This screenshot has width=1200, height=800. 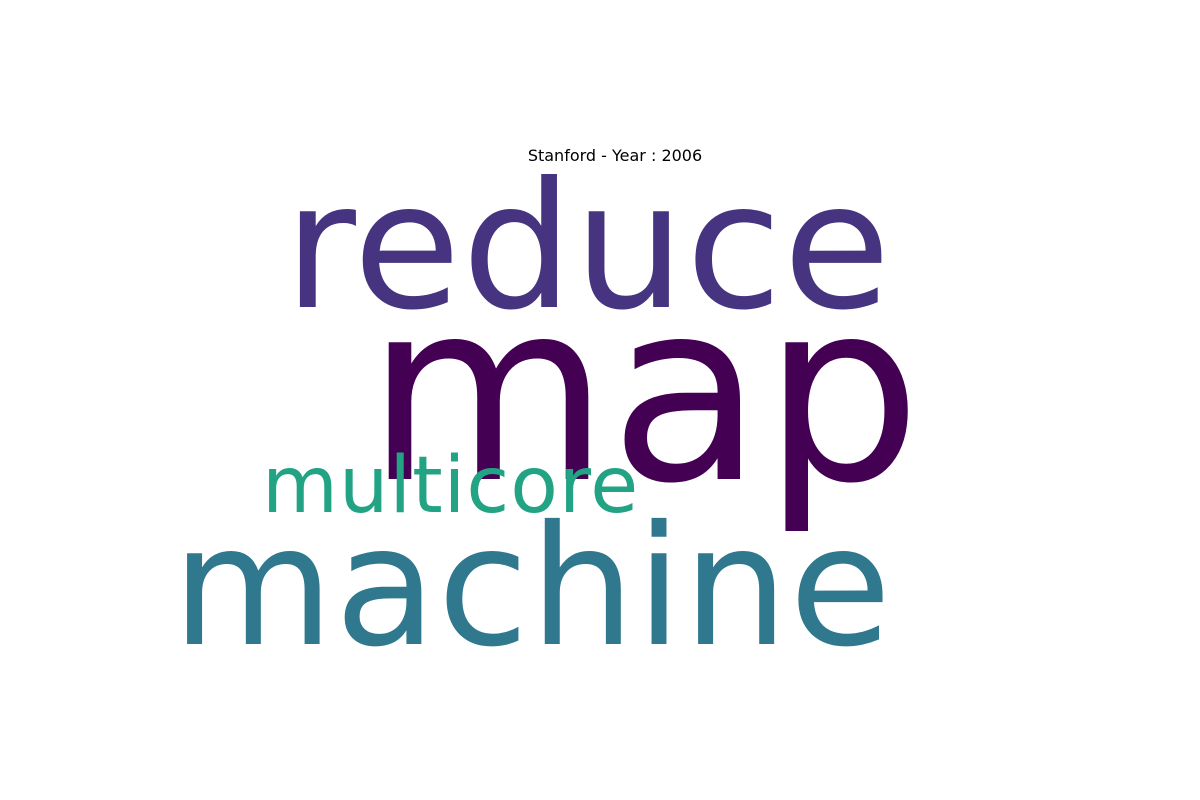 What do you see at coordinates (615, 155) in the screenshot?
I see `chart-title: Stanford - Year : 2006` at bounding box center [615, 155].